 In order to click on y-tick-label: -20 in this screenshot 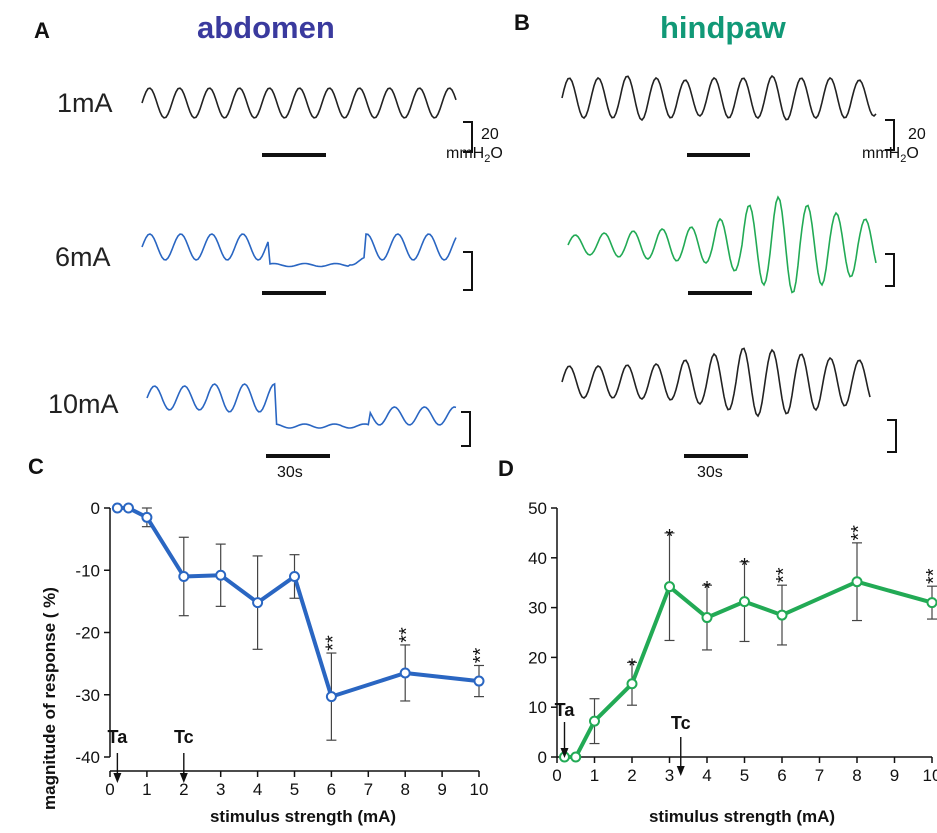, I will do `click(87, 633)`.